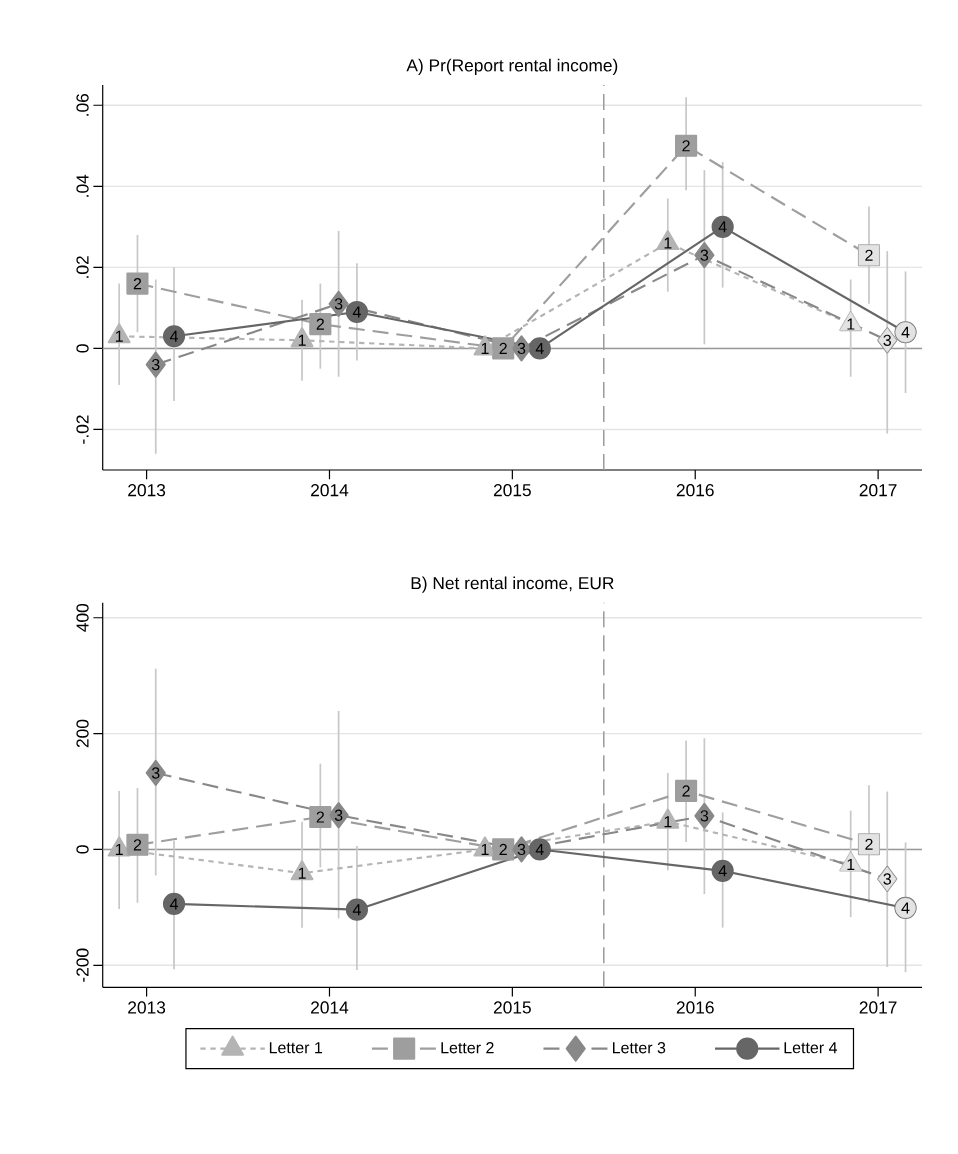 The image size is (958, 1154). Describe the element at coordinates (82, 617) in the screenshot. I see `y-tick-label: 400` at that location.